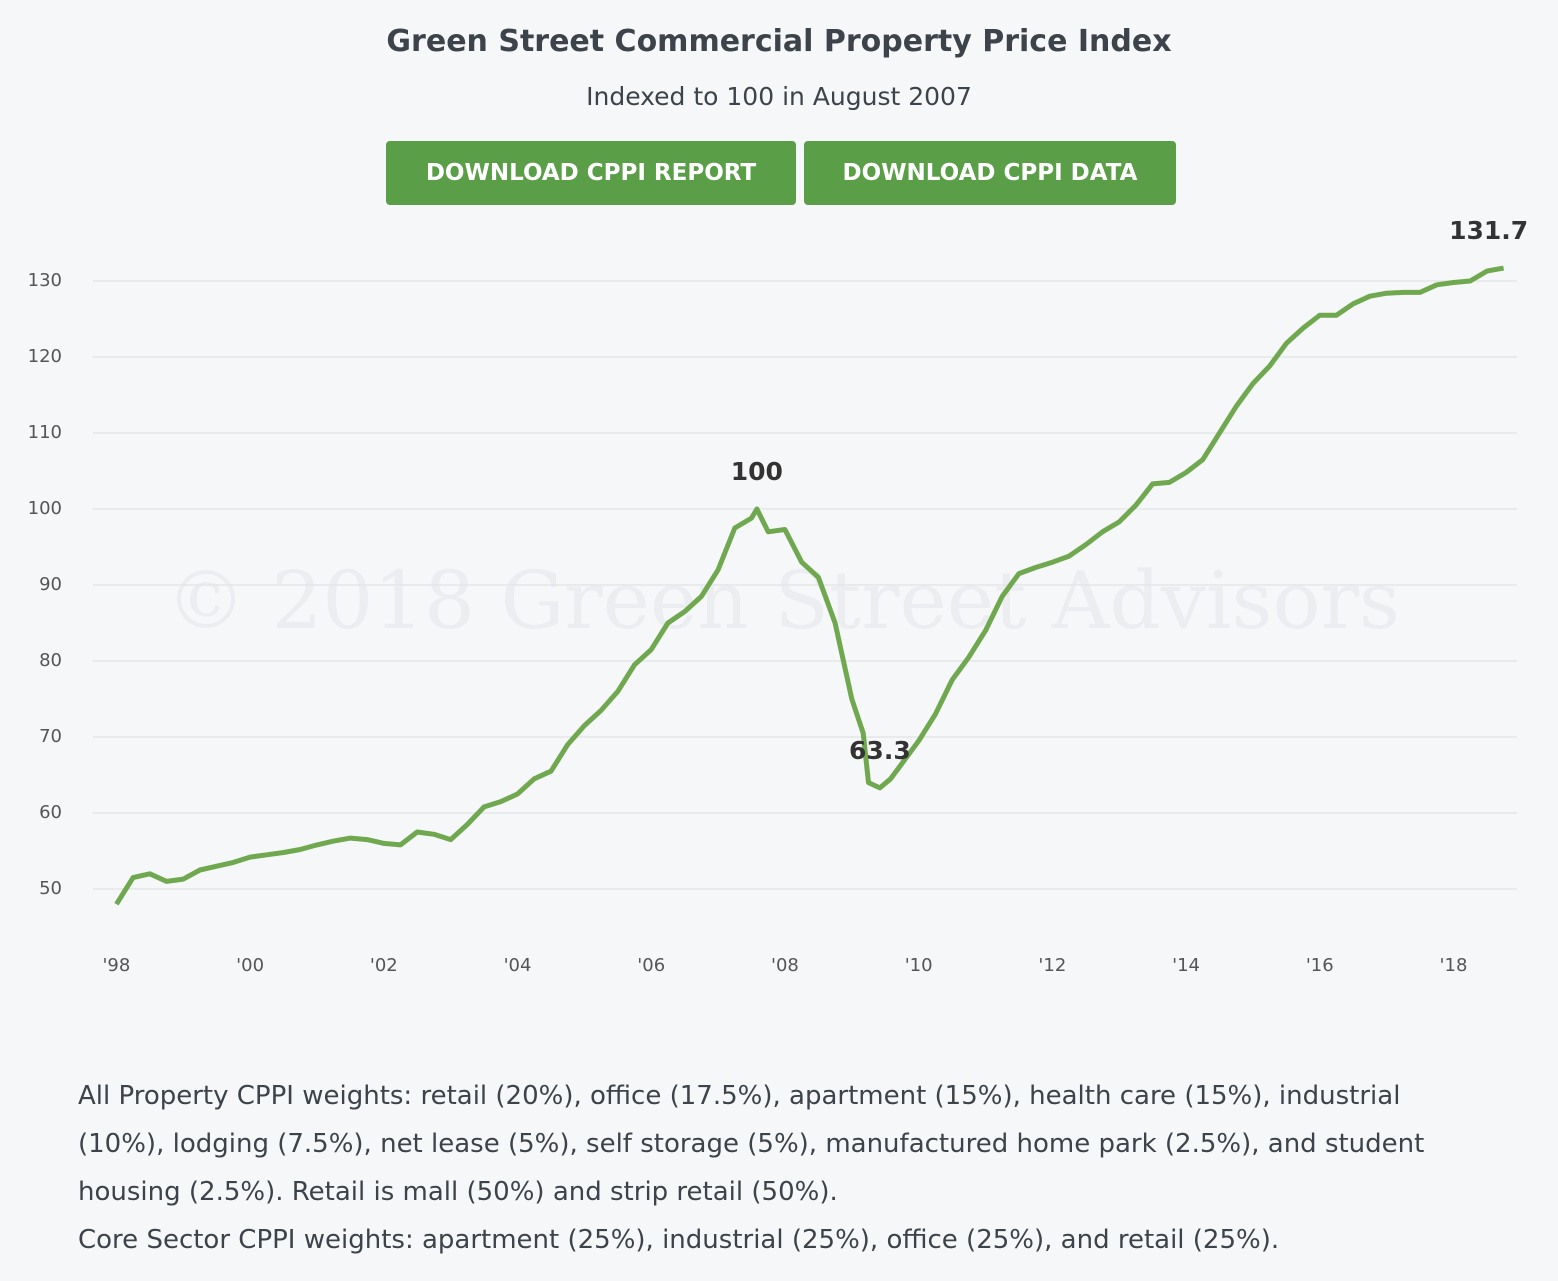 The height and width of the screenshot is (1281, 1558). Describe the element at coordinates (1488, 230) in the screenshot. I see `annotation: 131.7` at that location.